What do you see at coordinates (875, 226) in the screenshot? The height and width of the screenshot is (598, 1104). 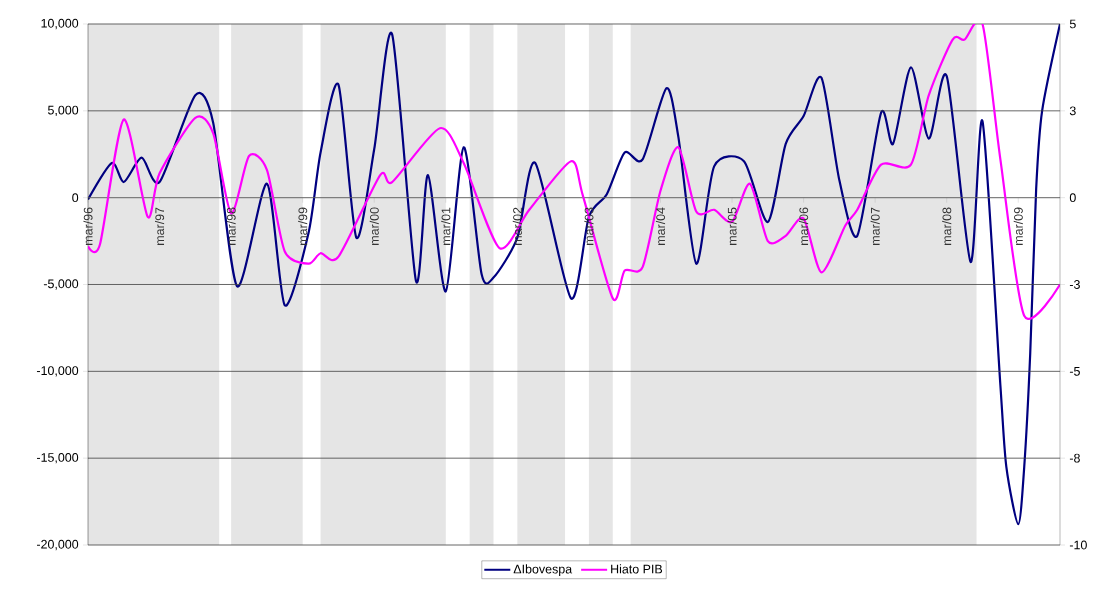 I see `x-tick-label: mar/07` at bounding box center [875, 226].